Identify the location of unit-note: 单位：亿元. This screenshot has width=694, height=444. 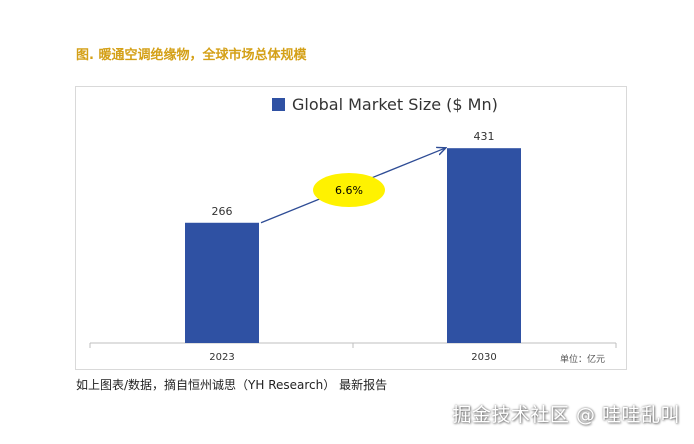
(582, 359).